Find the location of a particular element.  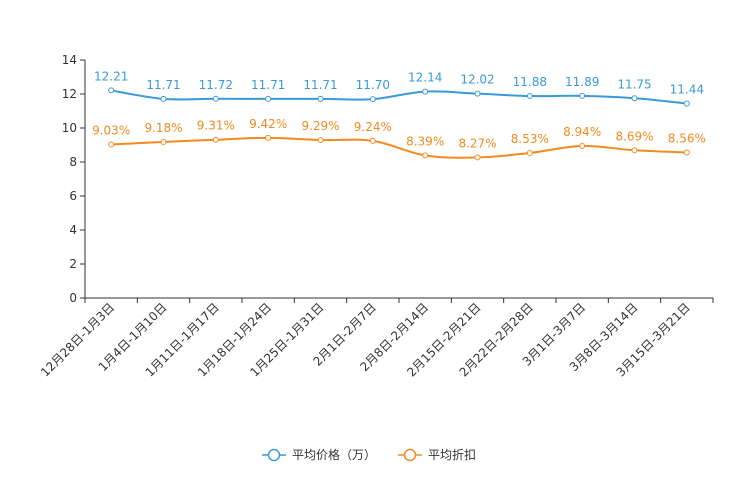

data-label: 8.53% is located at coordinates (530, 139).